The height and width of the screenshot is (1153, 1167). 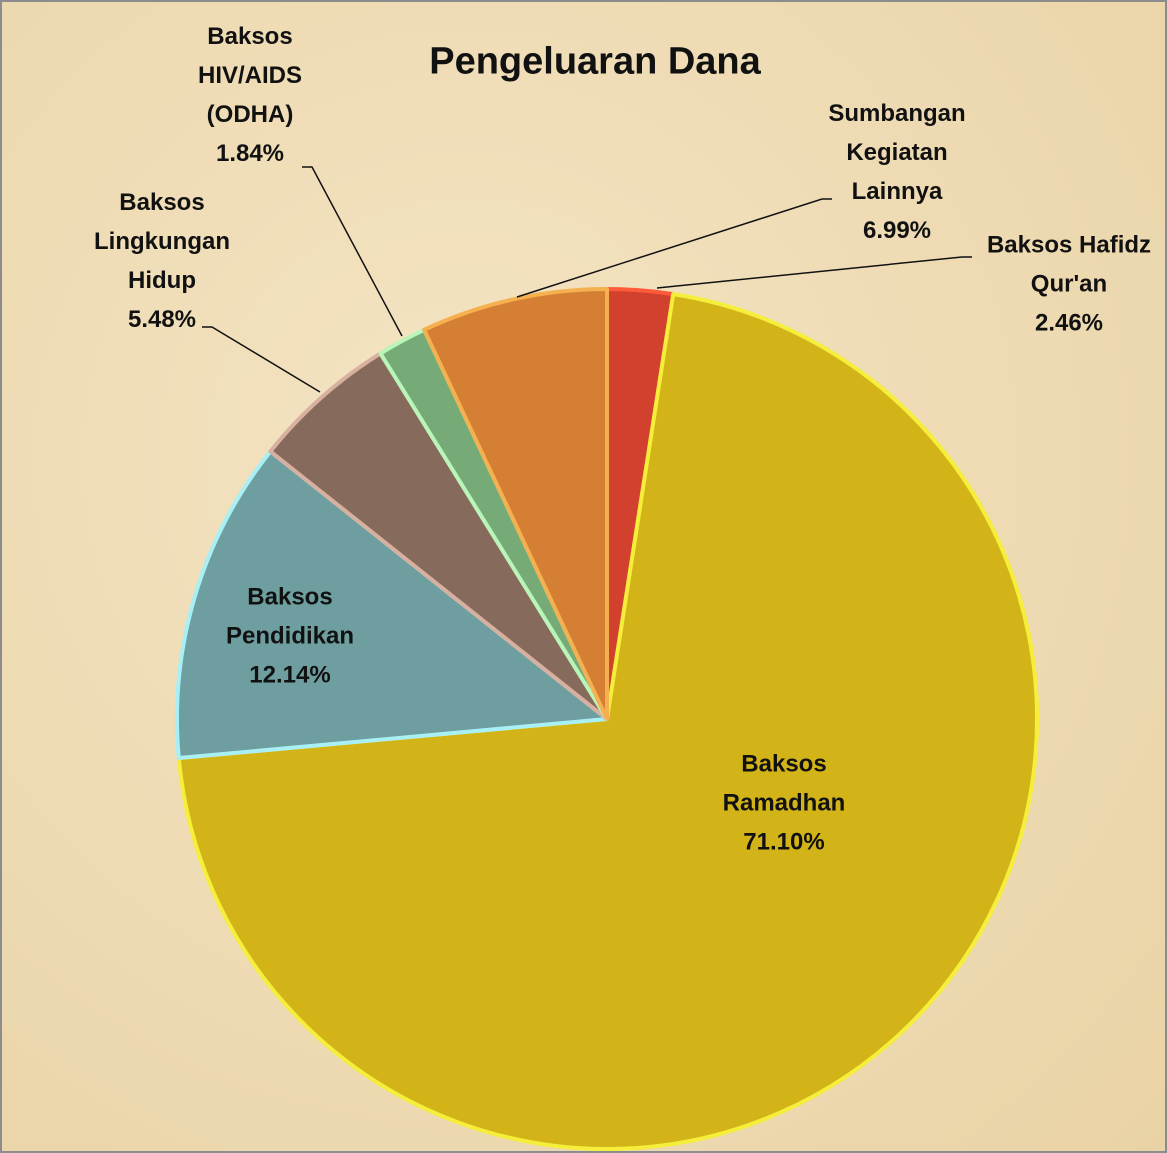 What do you see at coordinates (1069, 323) in the screenshot?
I see `value-label: 2.46%` at bounding box center [1069, 323].